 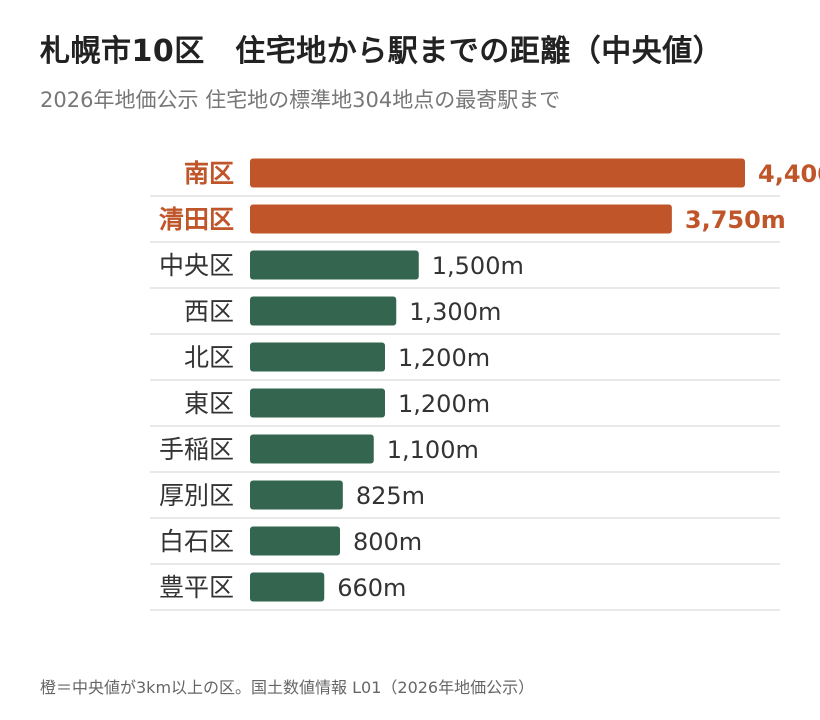 What do you see at coordinates (300, 100) in the screenshot?
I see `chart-subtitle: 2026年地価公示 住宅地の標準地304地点の最寄駅まで` at bounding box center [300, 100].